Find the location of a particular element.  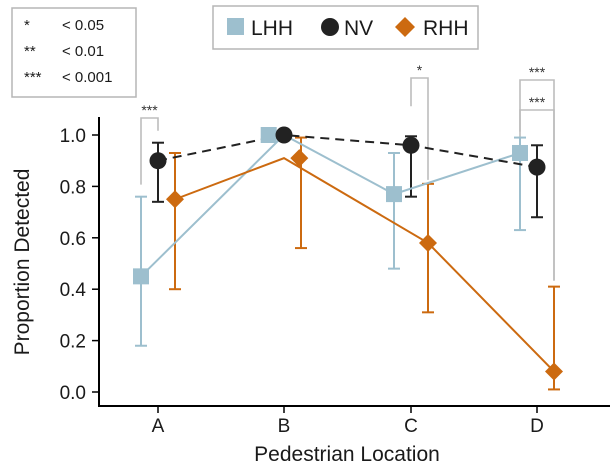

key-label-2: < 0.01 is located at coordinates (83, 51).